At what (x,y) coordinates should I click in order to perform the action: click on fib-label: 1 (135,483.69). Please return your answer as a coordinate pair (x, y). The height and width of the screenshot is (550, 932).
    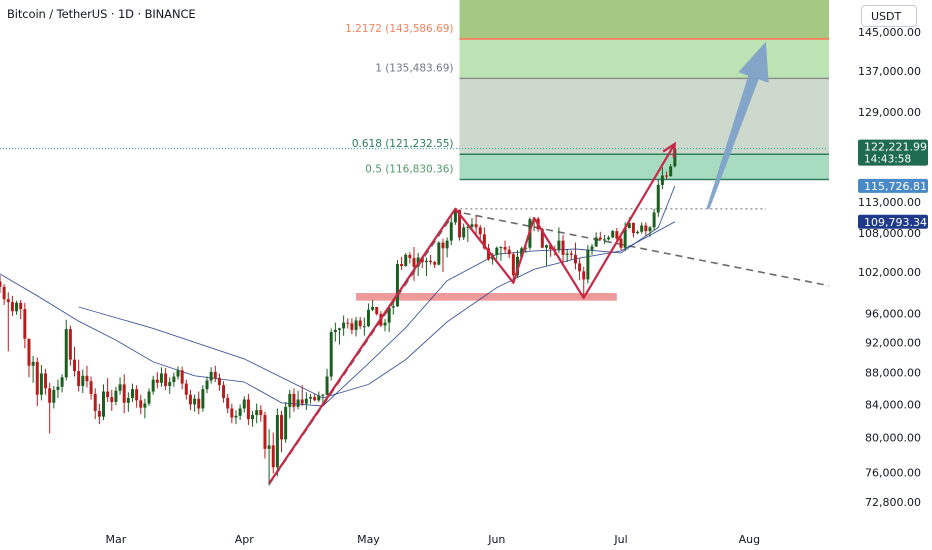
    Looking at the image, I should click on (414, 68).